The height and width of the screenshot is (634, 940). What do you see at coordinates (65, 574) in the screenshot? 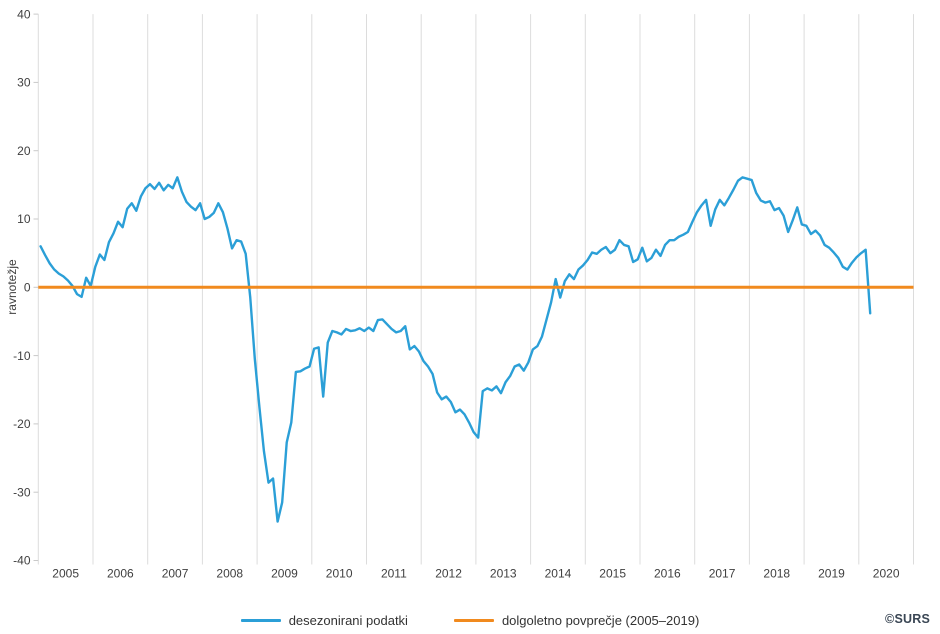
I see `x-tick-label: 2005` at bounding box center [65, 574].